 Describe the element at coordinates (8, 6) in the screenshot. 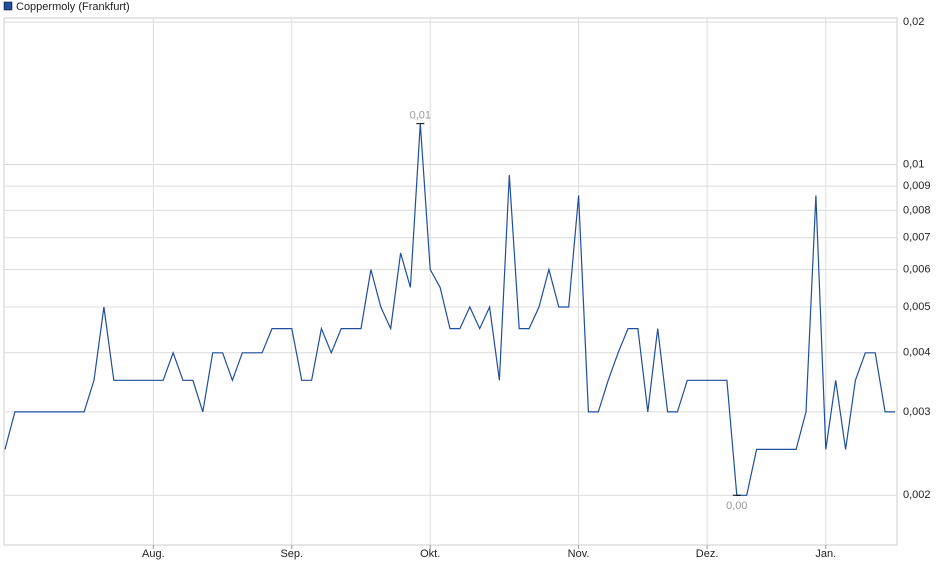

I see `legend-swatch` at that location.